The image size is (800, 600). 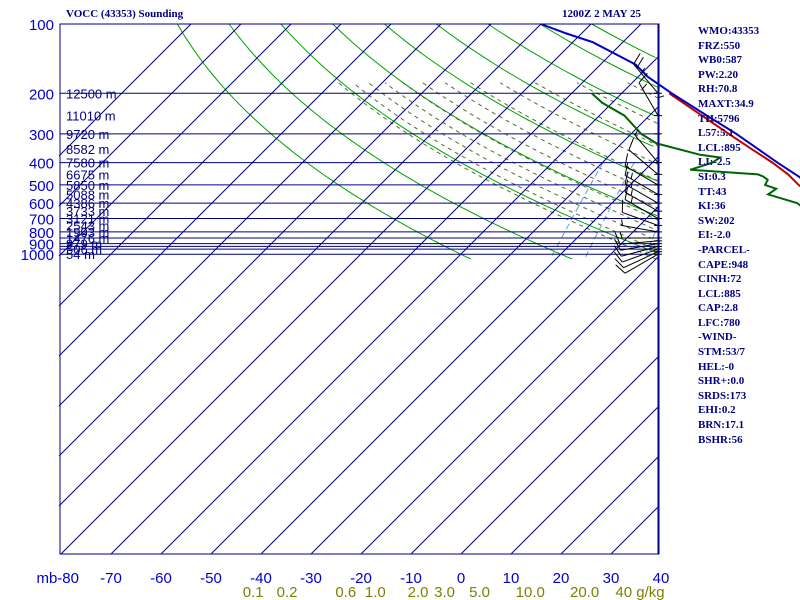 What do you see at coordinates (719, 45) in the screenshot?
I see `index-item: FRZ:550` at bounding box center [719, 45].